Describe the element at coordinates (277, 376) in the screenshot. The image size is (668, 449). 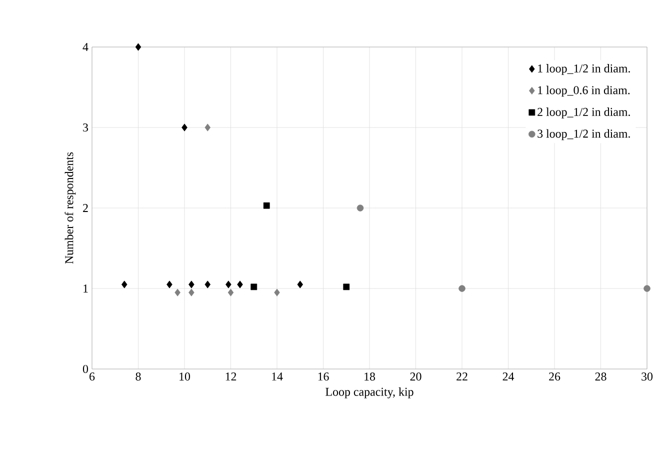
I see `x-tick-label: 14` at that location.